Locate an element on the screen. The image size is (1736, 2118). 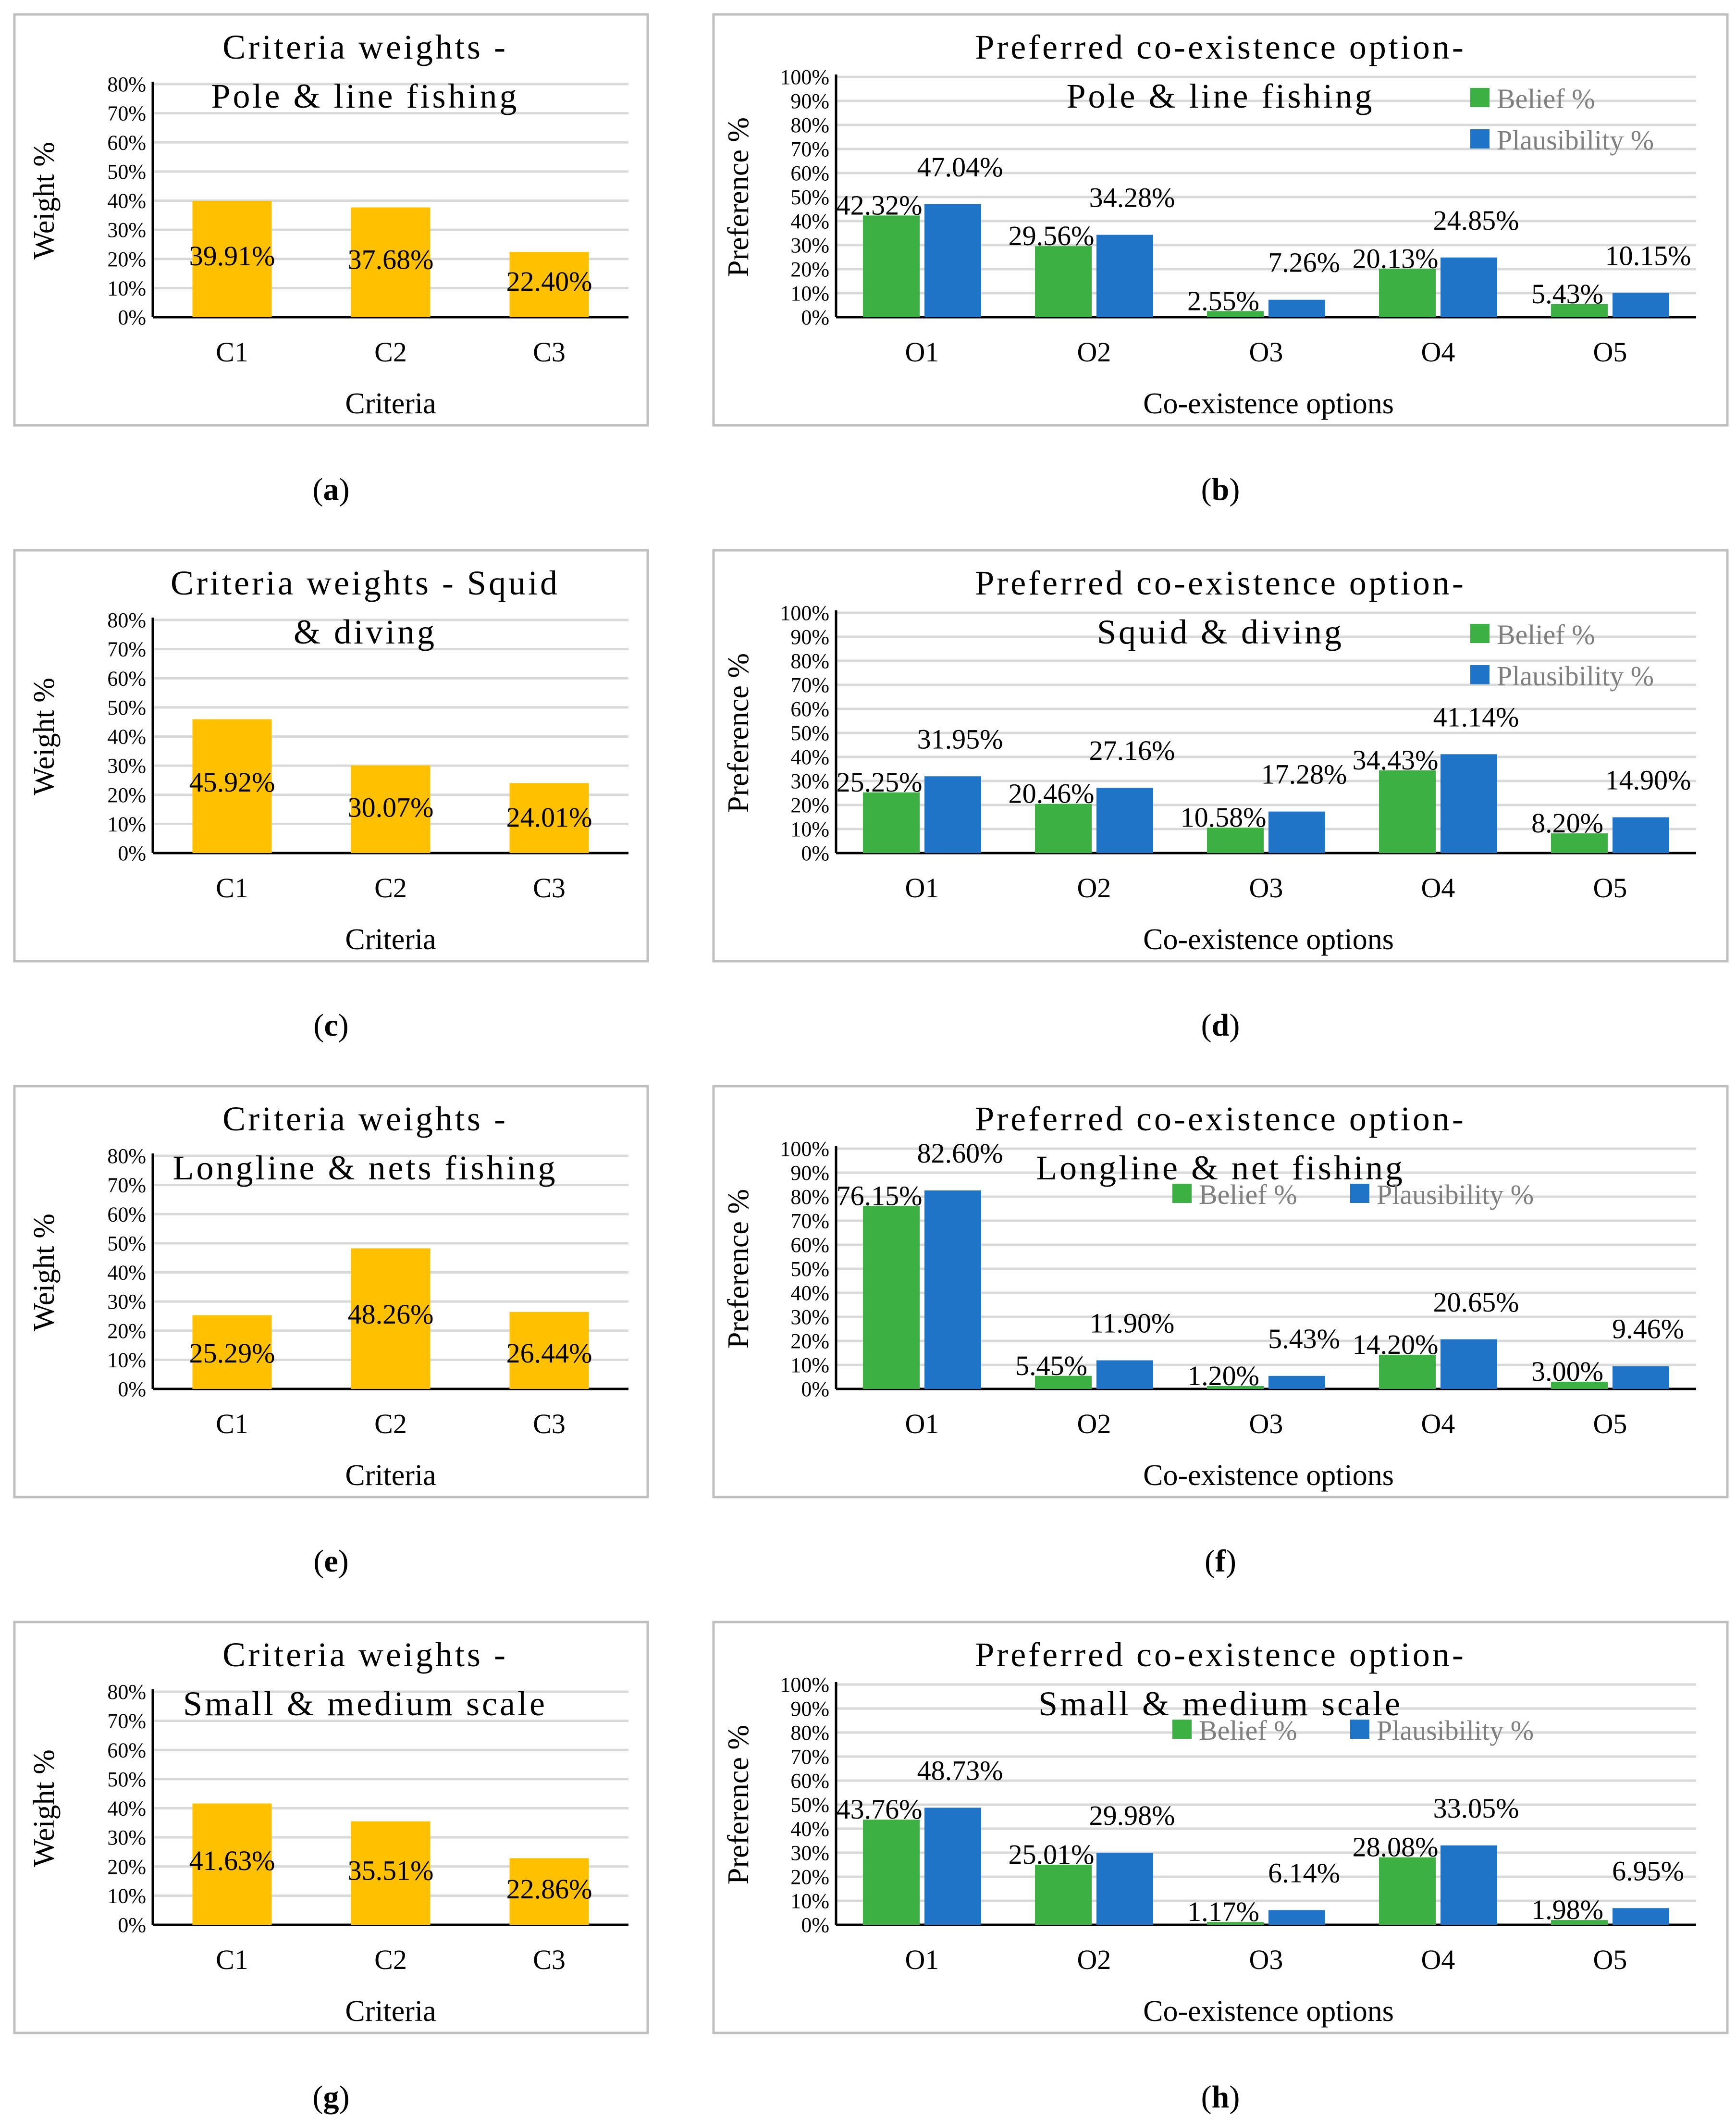
y-axis-label: Preference % is located at coordinates (738, 1804).